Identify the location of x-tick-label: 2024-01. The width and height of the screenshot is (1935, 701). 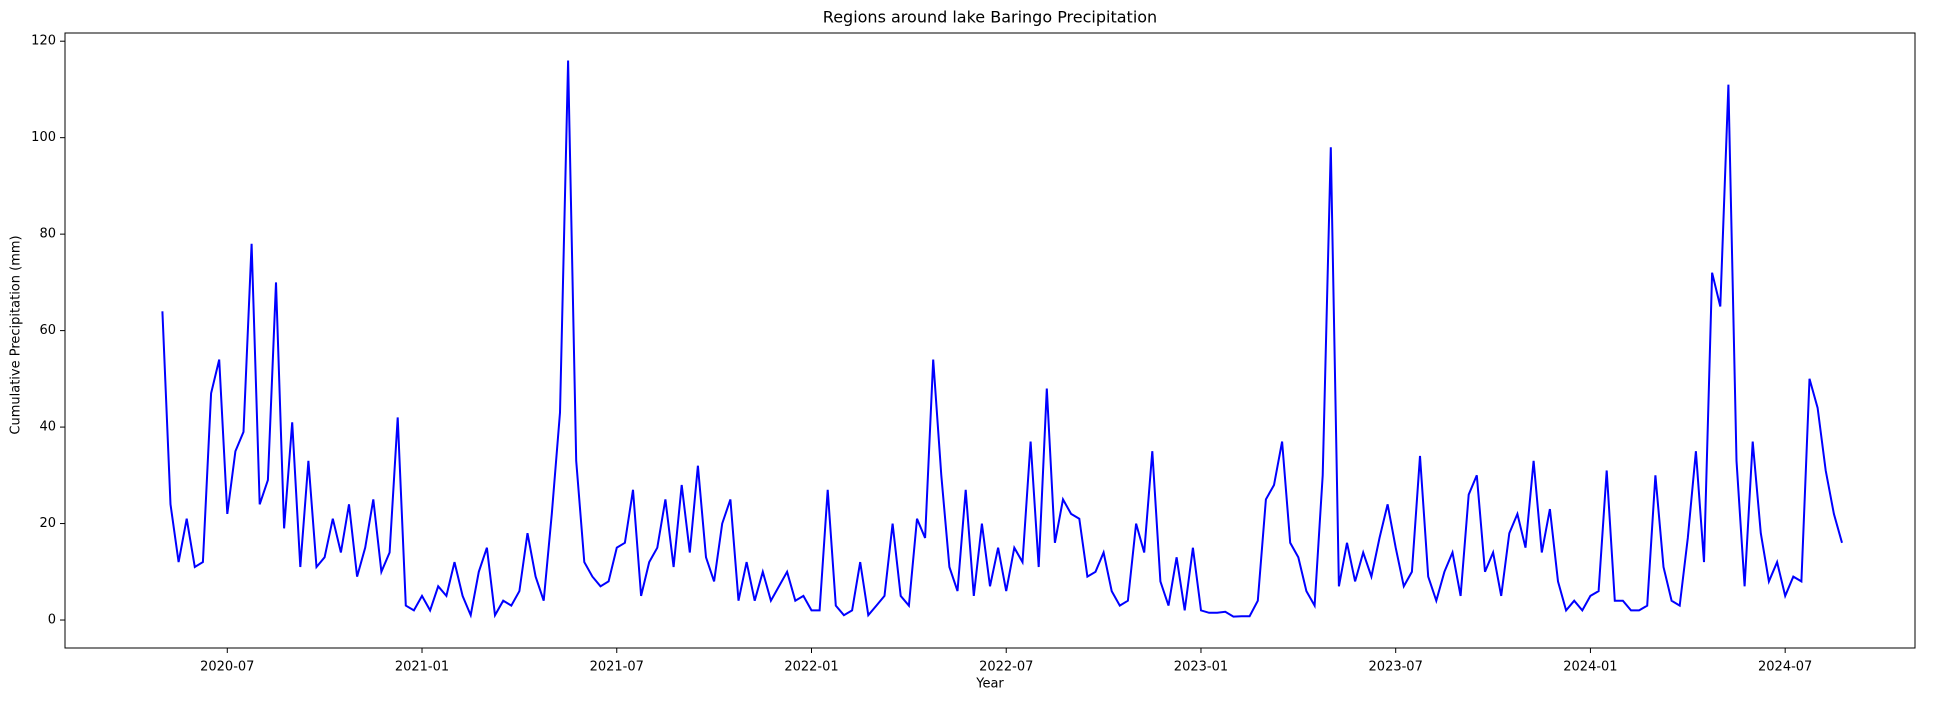
(1590, 667).